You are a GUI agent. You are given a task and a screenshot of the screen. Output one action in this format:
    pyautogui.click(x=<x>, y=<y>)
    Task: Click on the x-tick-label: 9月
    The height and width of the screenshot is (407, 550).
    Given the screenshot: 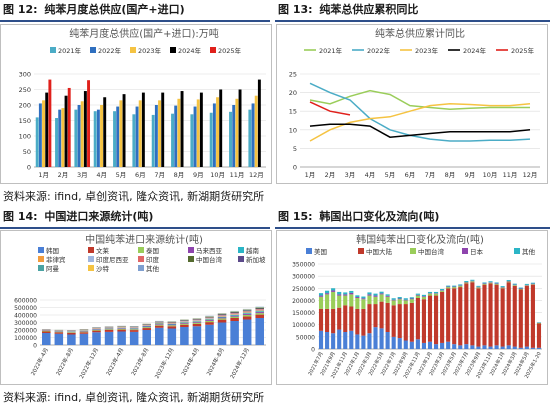 What is the action you would take?
    pyautogui.click(x=198, y=175)
    